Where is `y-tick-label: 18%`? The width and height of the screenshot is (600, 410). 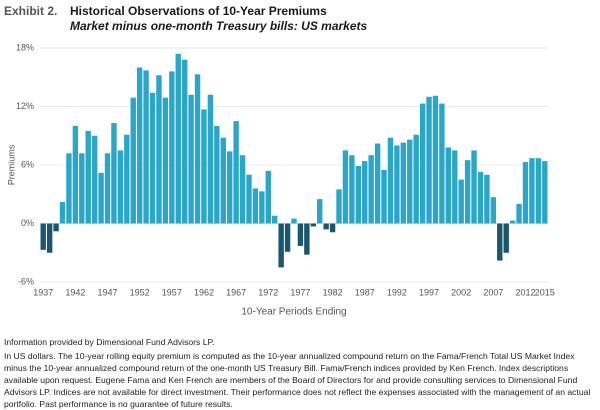 y-tick-label: 18% is located at coordinates (25, 47).